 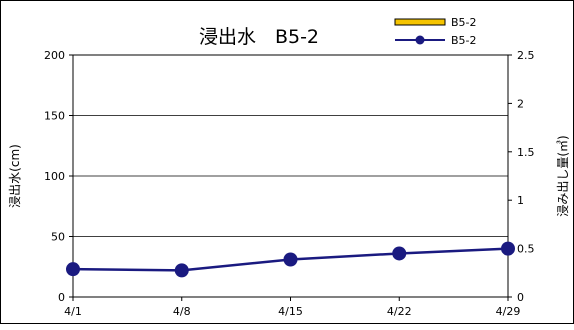 What do you see at coordinates (520, 200) in the screenshot?
I see `y2-tick-label: 1` at bounding box center [520, 200].